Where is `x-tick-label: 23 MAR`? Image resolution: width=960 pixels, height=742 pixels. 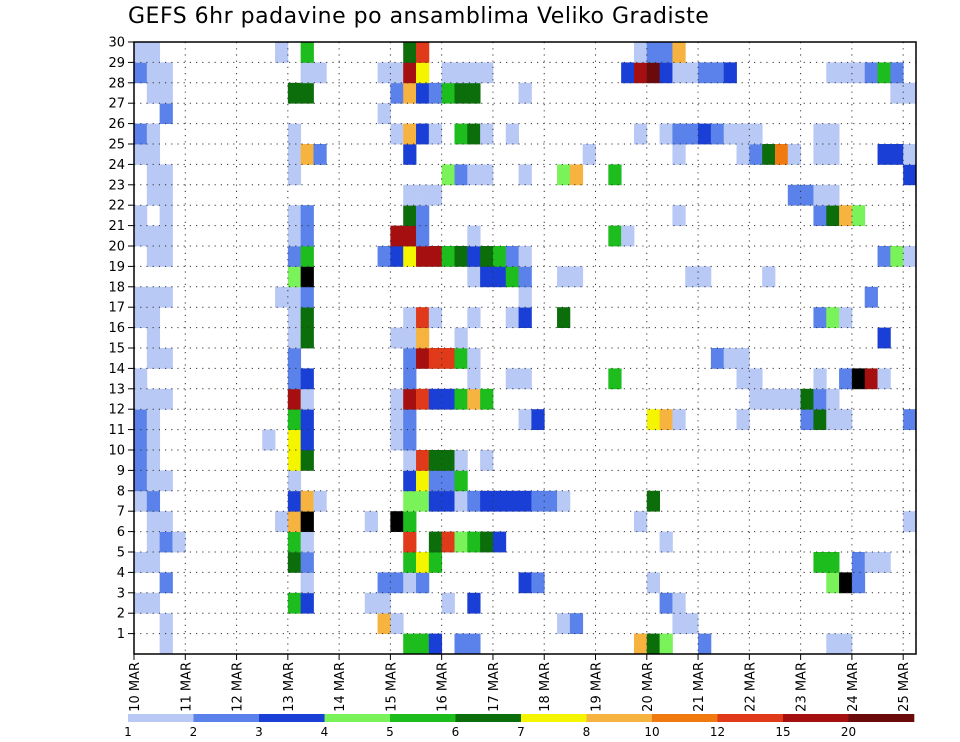 x-tick-label: 23 MAR is located at coordinates (802, 687).